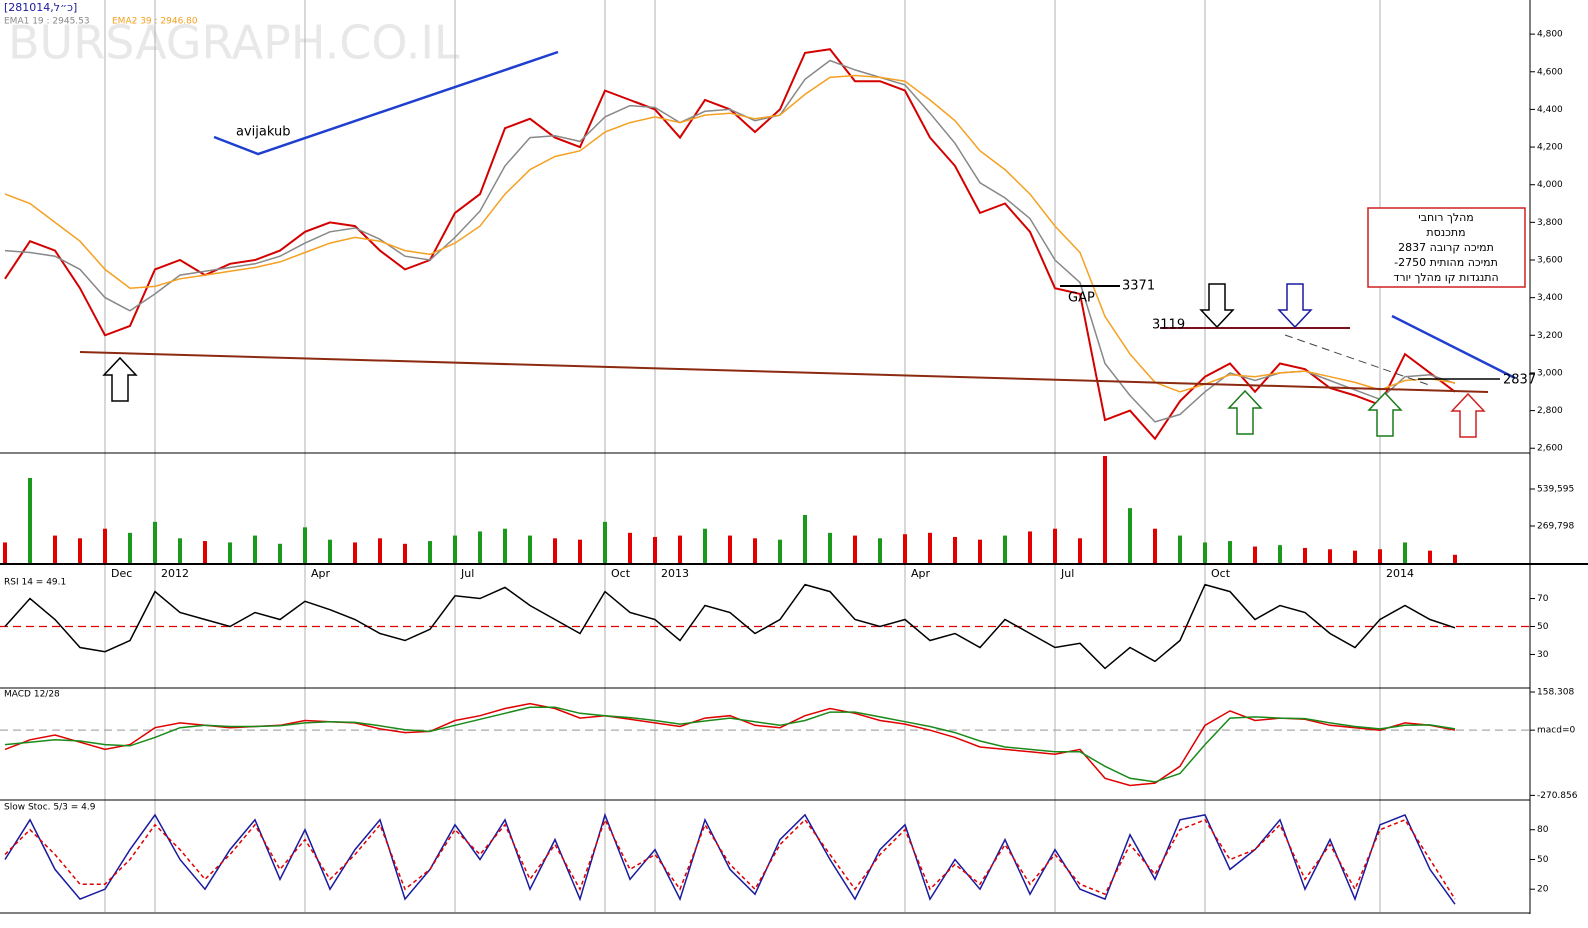  I want to click on note-box, so click(1446, 247).